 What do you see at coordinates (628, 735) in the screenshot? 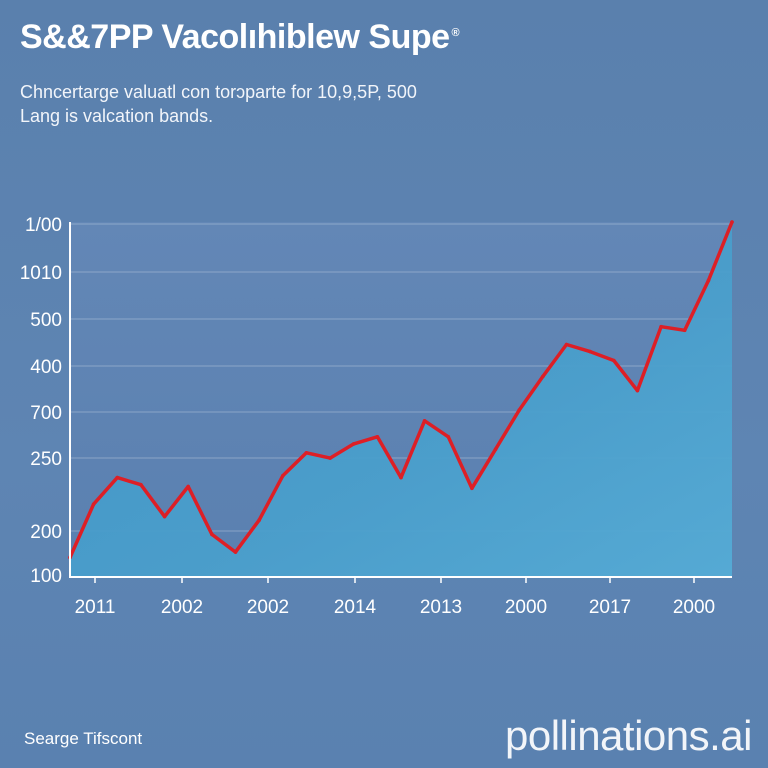
I see `watermark: pollinations.ai` at bounding box center [628, 735].